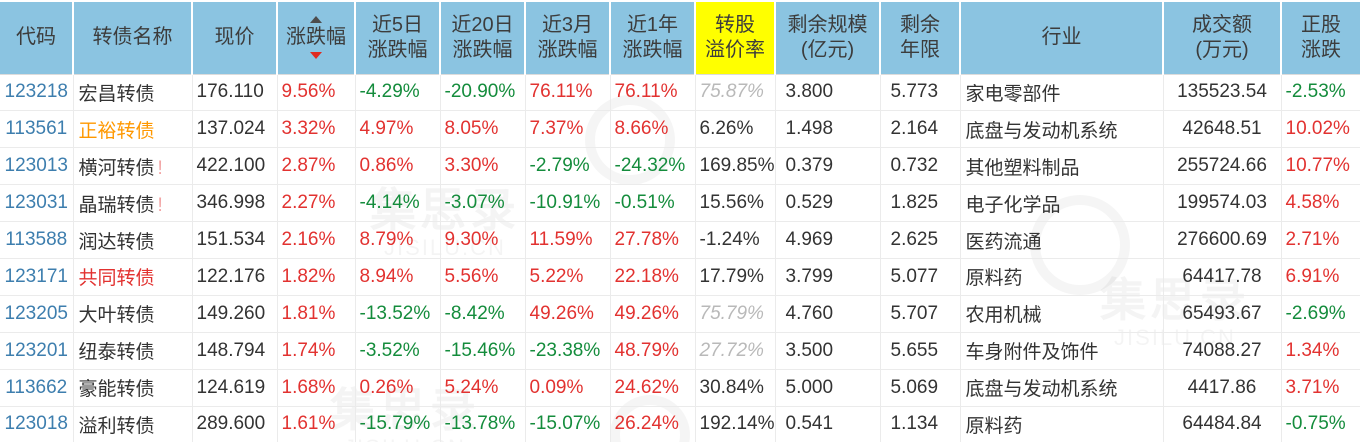  I want to click on bond-code-link: 113588, so click(37, 240).